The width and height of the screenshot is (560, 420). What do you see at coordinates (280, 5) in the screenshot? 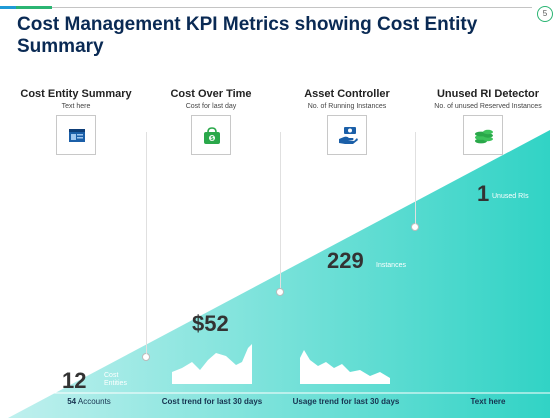
I see `accent-bar` at bounding box center [280, 5].